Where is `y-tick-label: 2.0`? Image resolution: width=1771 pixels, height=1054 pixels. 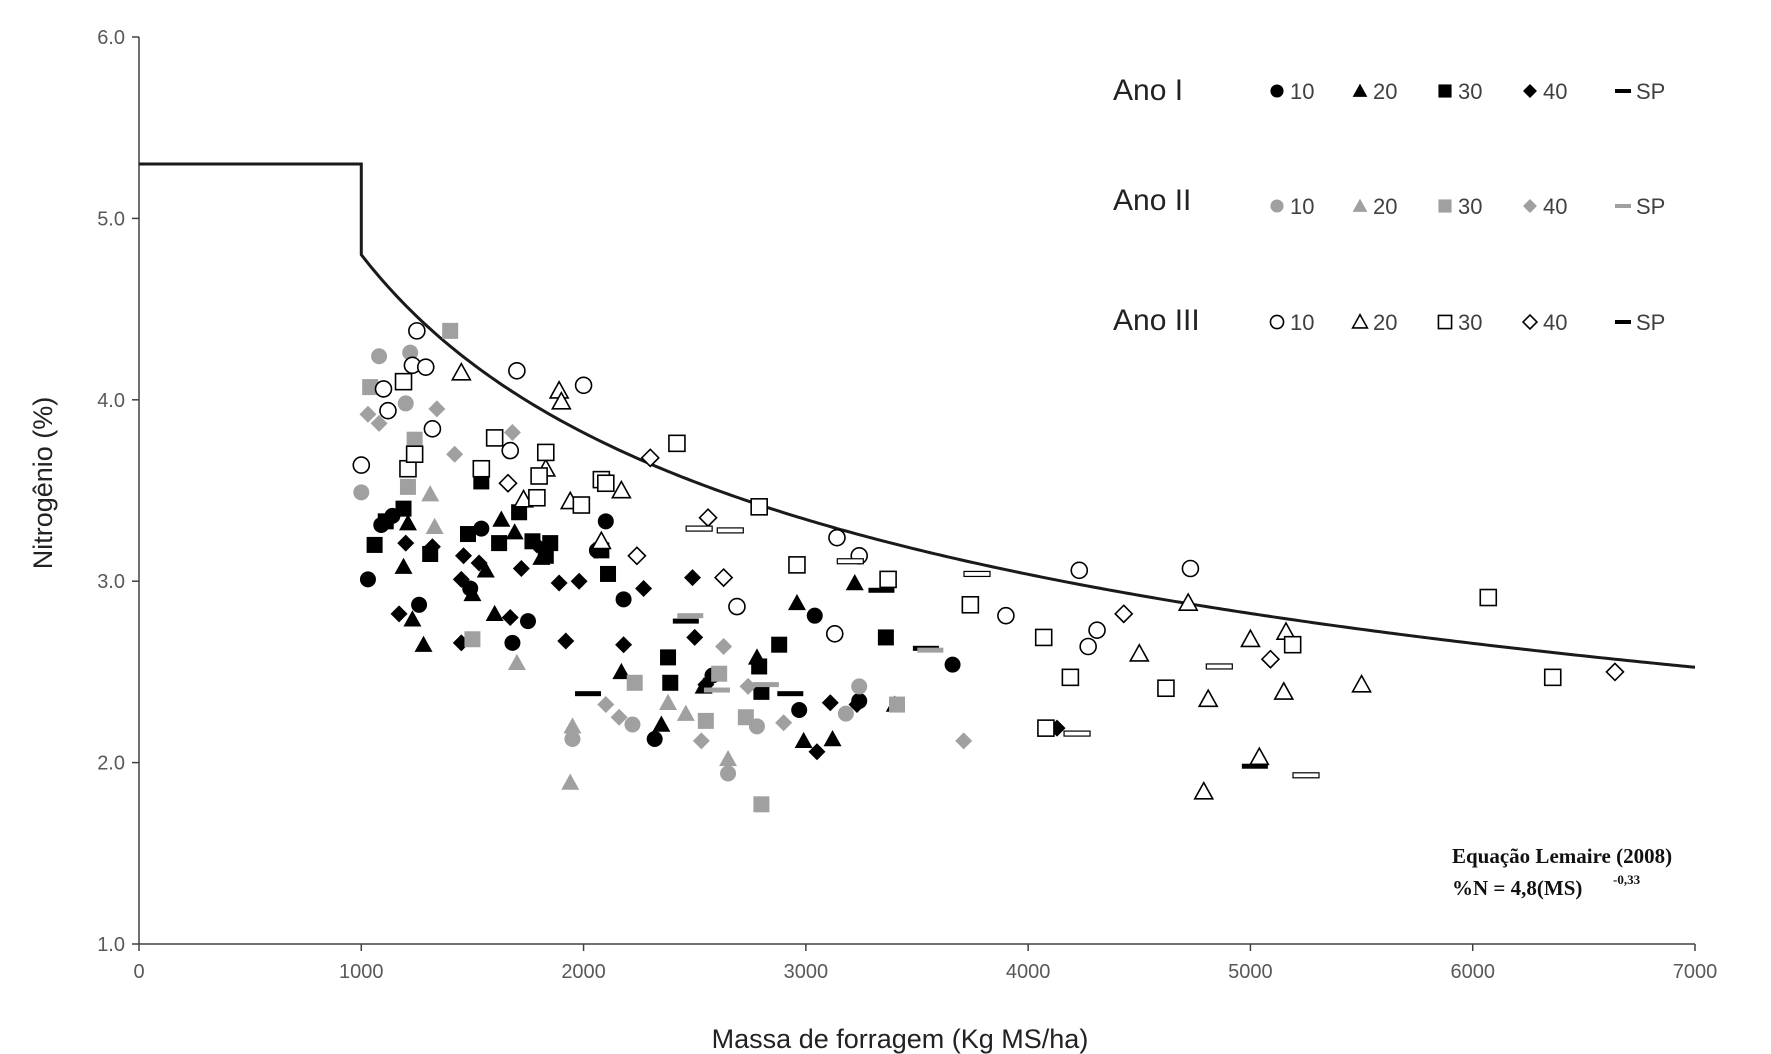 y-tick-label: 2.0 is located at coordinates (111, 764).